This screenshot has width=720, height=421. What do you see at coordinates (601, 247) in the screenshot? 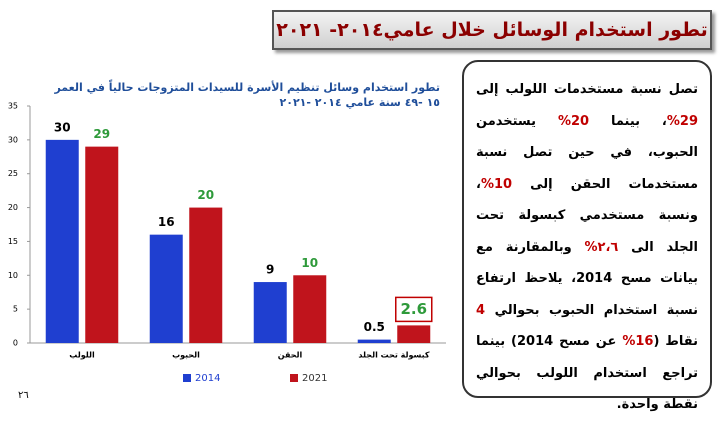
I see `text-segment: ٢،٦%` at bounding box center [601, 247].